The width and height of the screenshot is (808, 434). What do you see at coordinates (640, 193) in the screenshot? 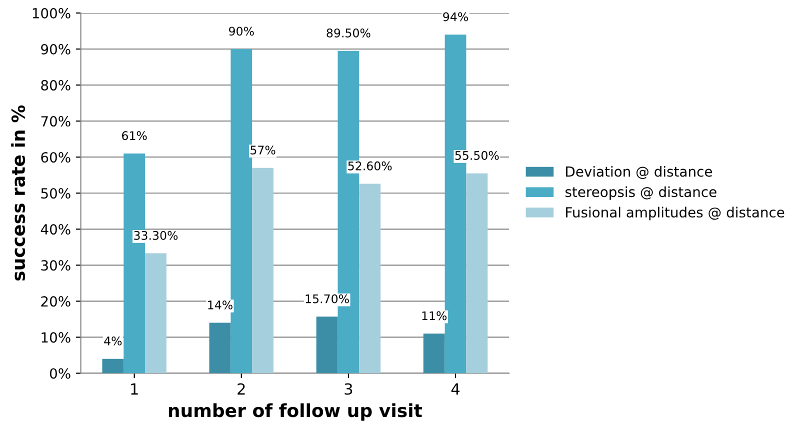
I see `legend-label: stereopsis @ distance` at bounding box center [640, 193].